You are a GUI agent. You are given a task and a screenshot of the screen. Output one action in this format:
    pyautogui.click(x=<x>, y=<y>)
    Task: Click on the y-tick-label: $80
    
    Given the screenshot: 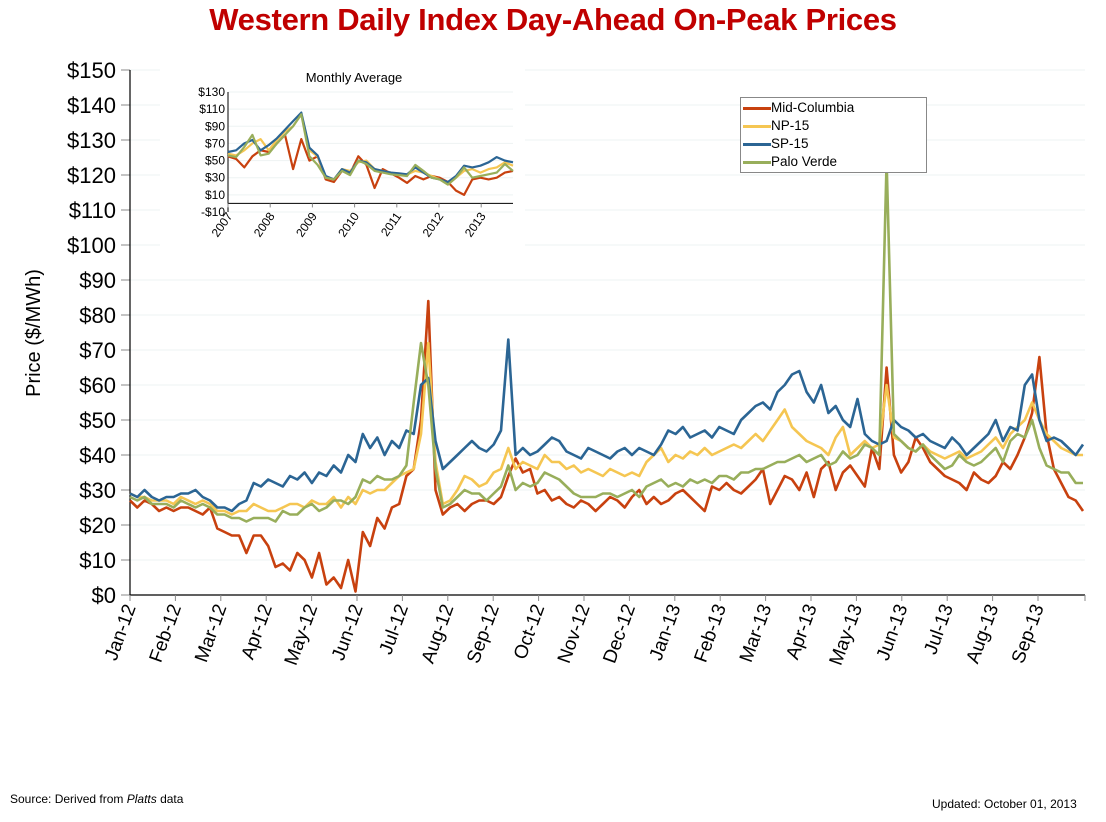 What is the action you would take?
    pyautogui.click(x=97, y=315)
    